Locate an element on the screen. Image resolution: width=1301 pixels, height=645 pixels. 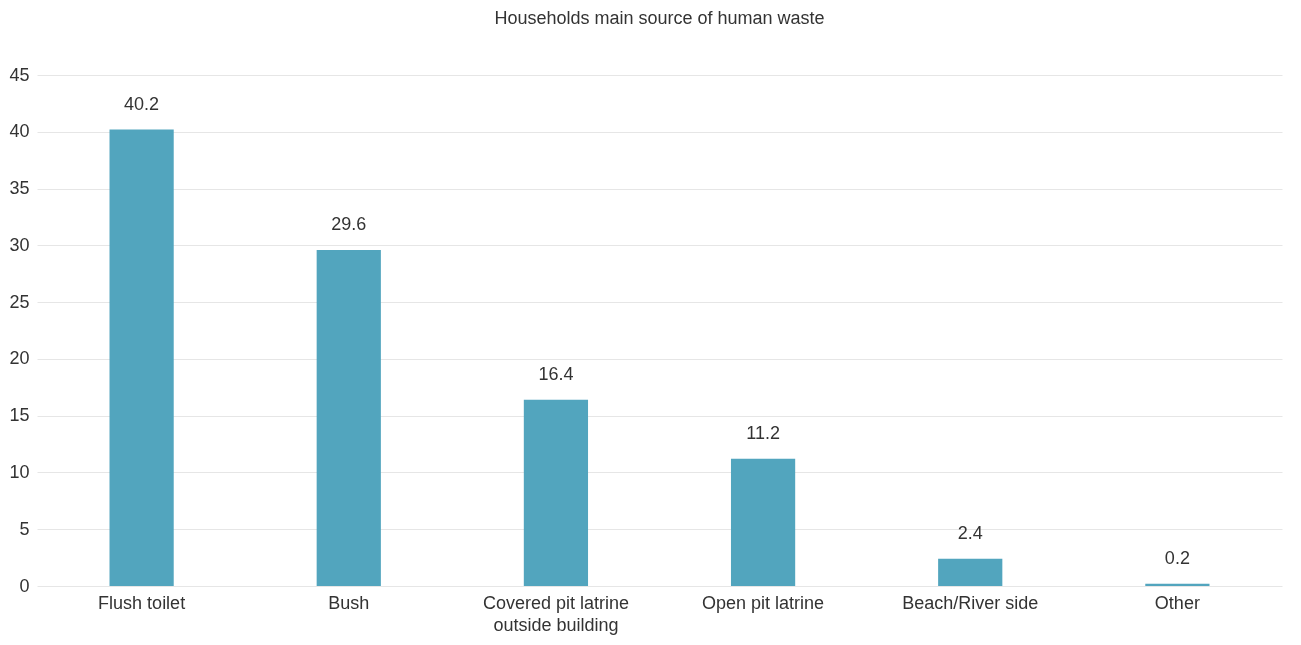
data-label: 16.4 is located at coordinates (556, 373).